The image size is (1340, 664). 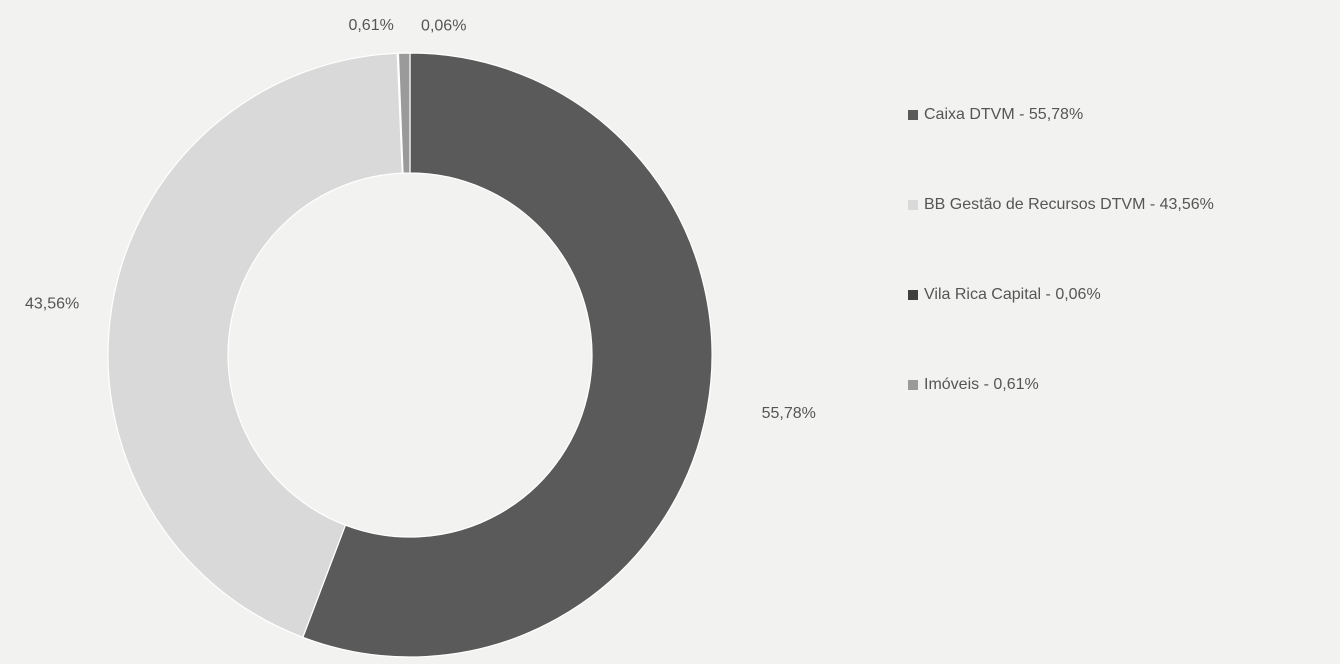 What do you see at coordinates (404, 113) in the screenshot?
I see `donut-slice` at bounding box center [404, 113].